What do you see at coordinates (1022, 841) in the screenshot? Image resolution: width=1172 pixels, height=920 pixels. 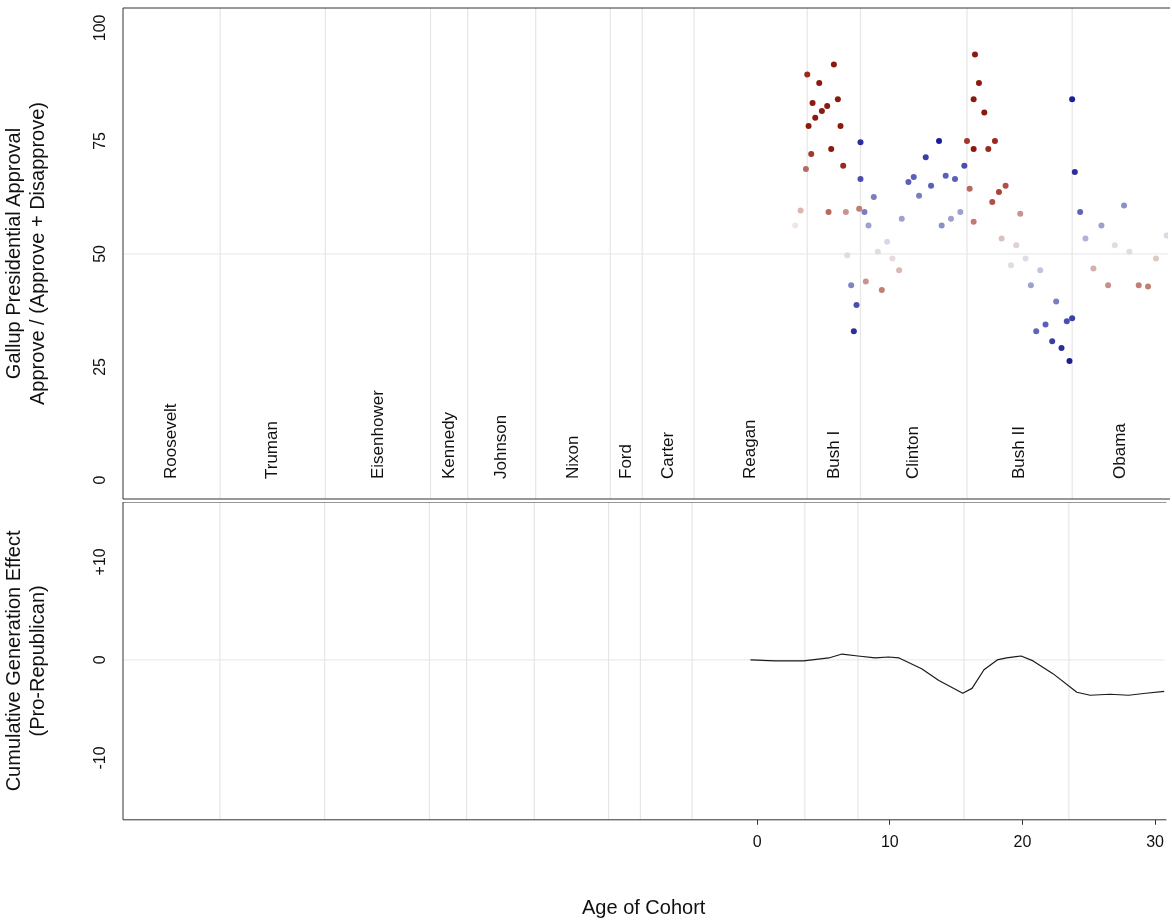 I see `x-tick-label: 20` at bounding box center [1022, 841].